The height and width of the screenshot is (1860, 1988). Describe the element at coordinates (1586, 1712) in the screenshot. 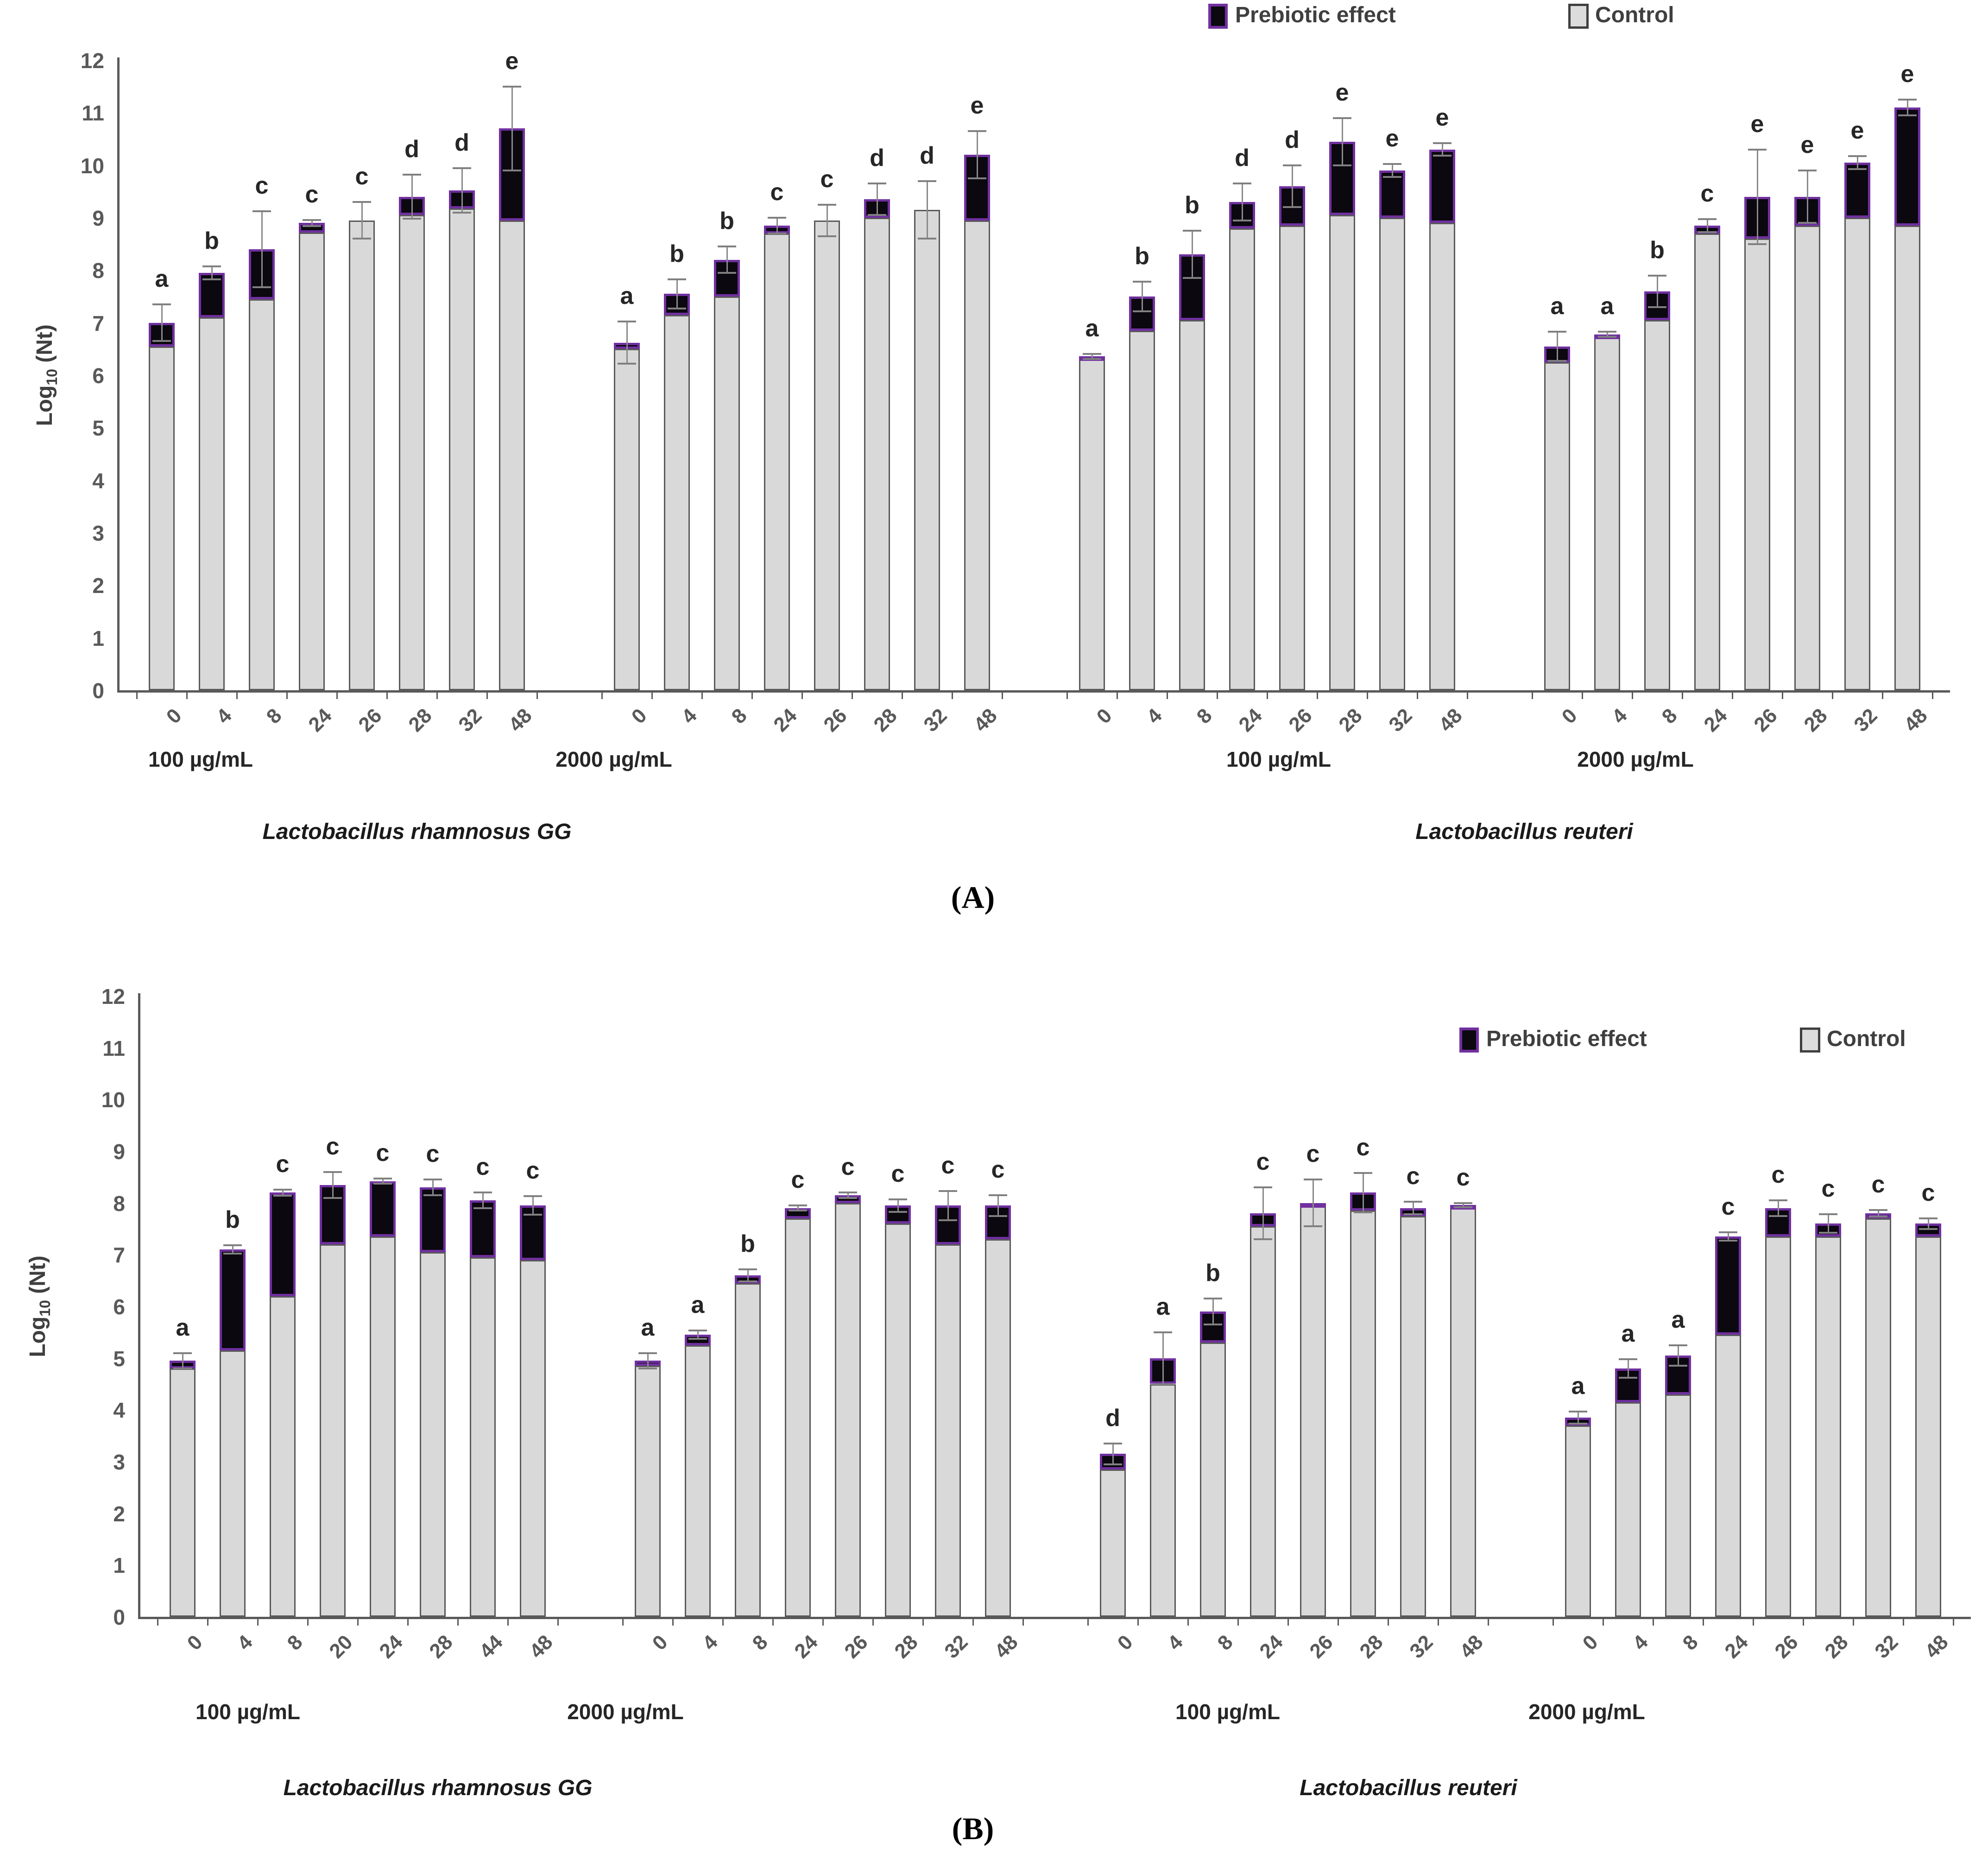

I see `concentration-label: 2000 µg/mL` at that location.